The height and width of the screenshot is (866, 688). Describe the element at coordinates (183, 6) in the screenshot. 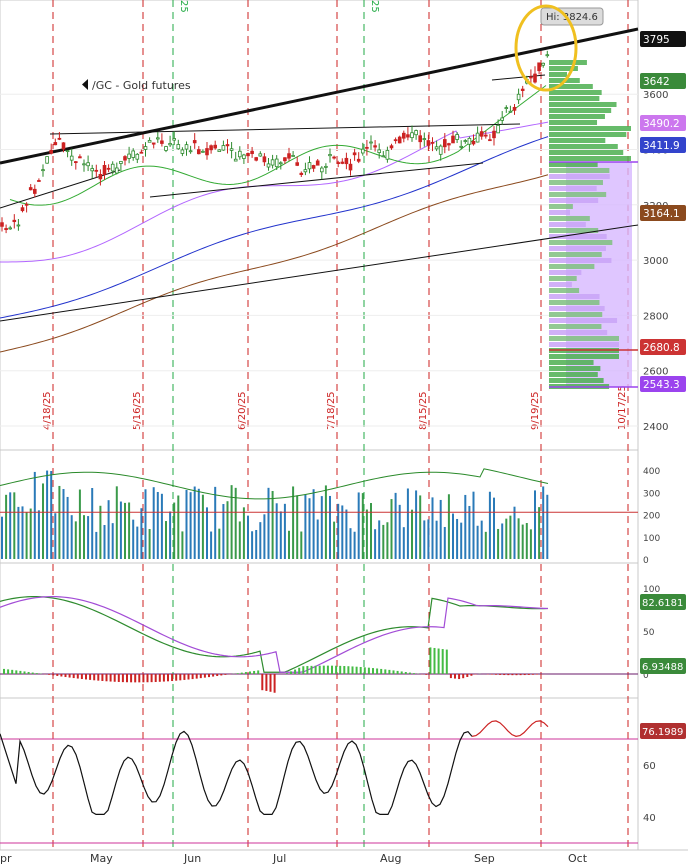

I see `cycle-green-label: 25` at that location.